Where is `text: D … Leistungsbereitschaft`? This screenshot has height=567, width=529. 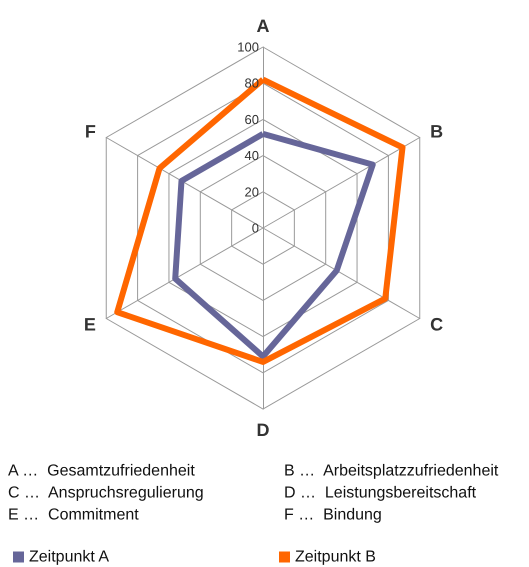
text: D … Leistungsbereitschaft is located at coordinates (380, 493).